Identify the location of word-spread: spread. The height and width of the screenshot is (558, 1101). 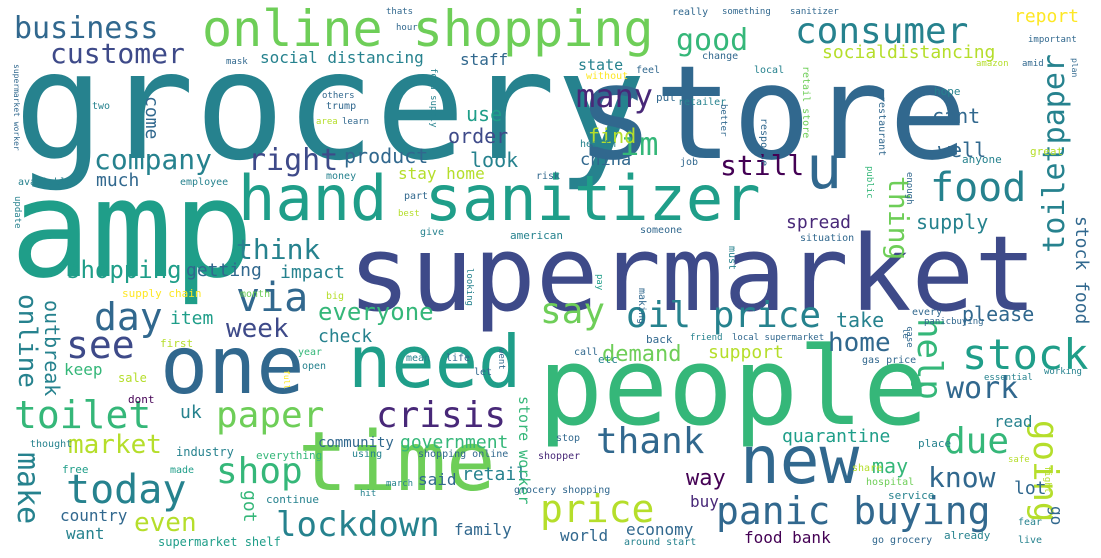
(819, 222).